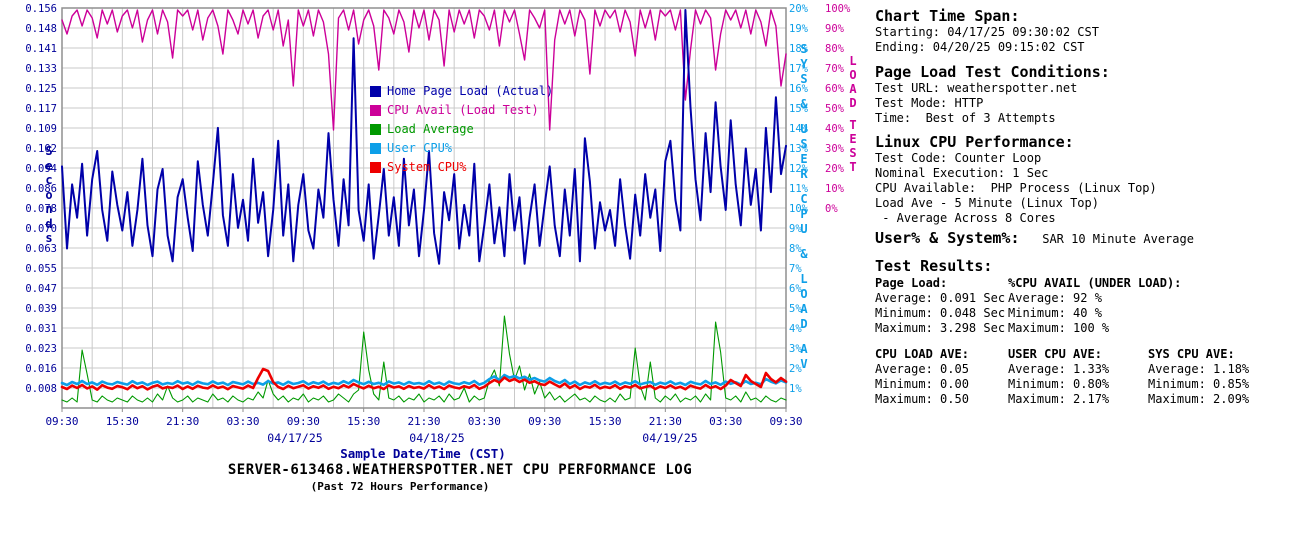 This screenshot has width=1300, height=550. Describe the element at coordinates (49, 180) in the screenshot. I see `axis-title-letter: c` at that location.